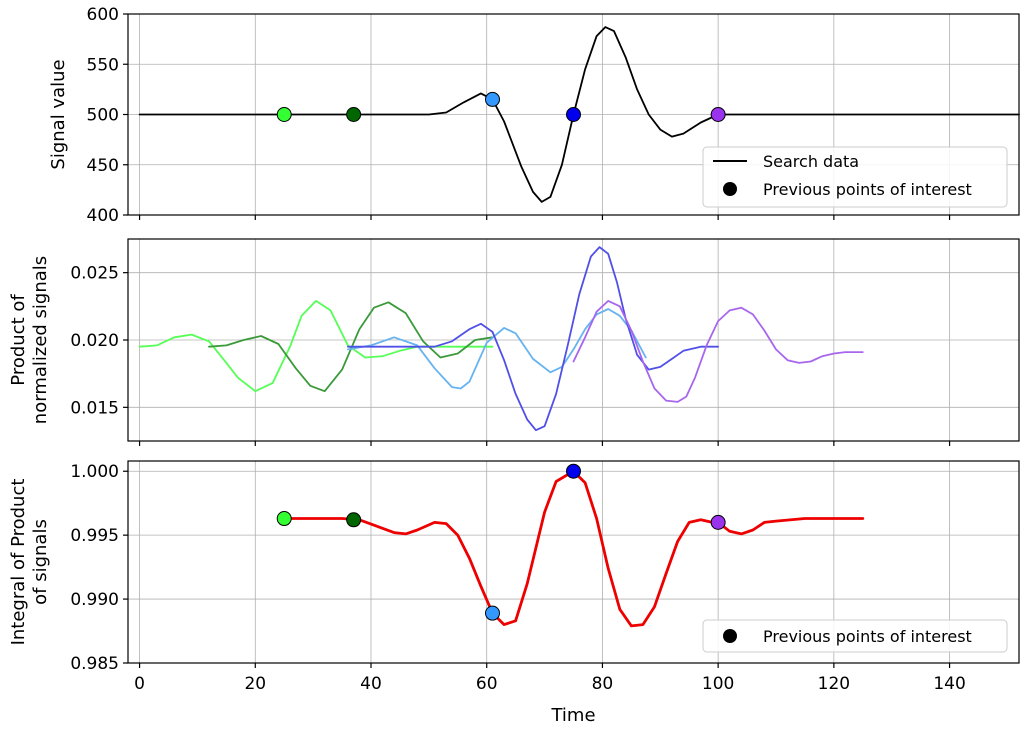  What do you see at coordinates (718, 684) in the screenshot?
I see `x-tick-label: 100` at bounding box center [718, 684].